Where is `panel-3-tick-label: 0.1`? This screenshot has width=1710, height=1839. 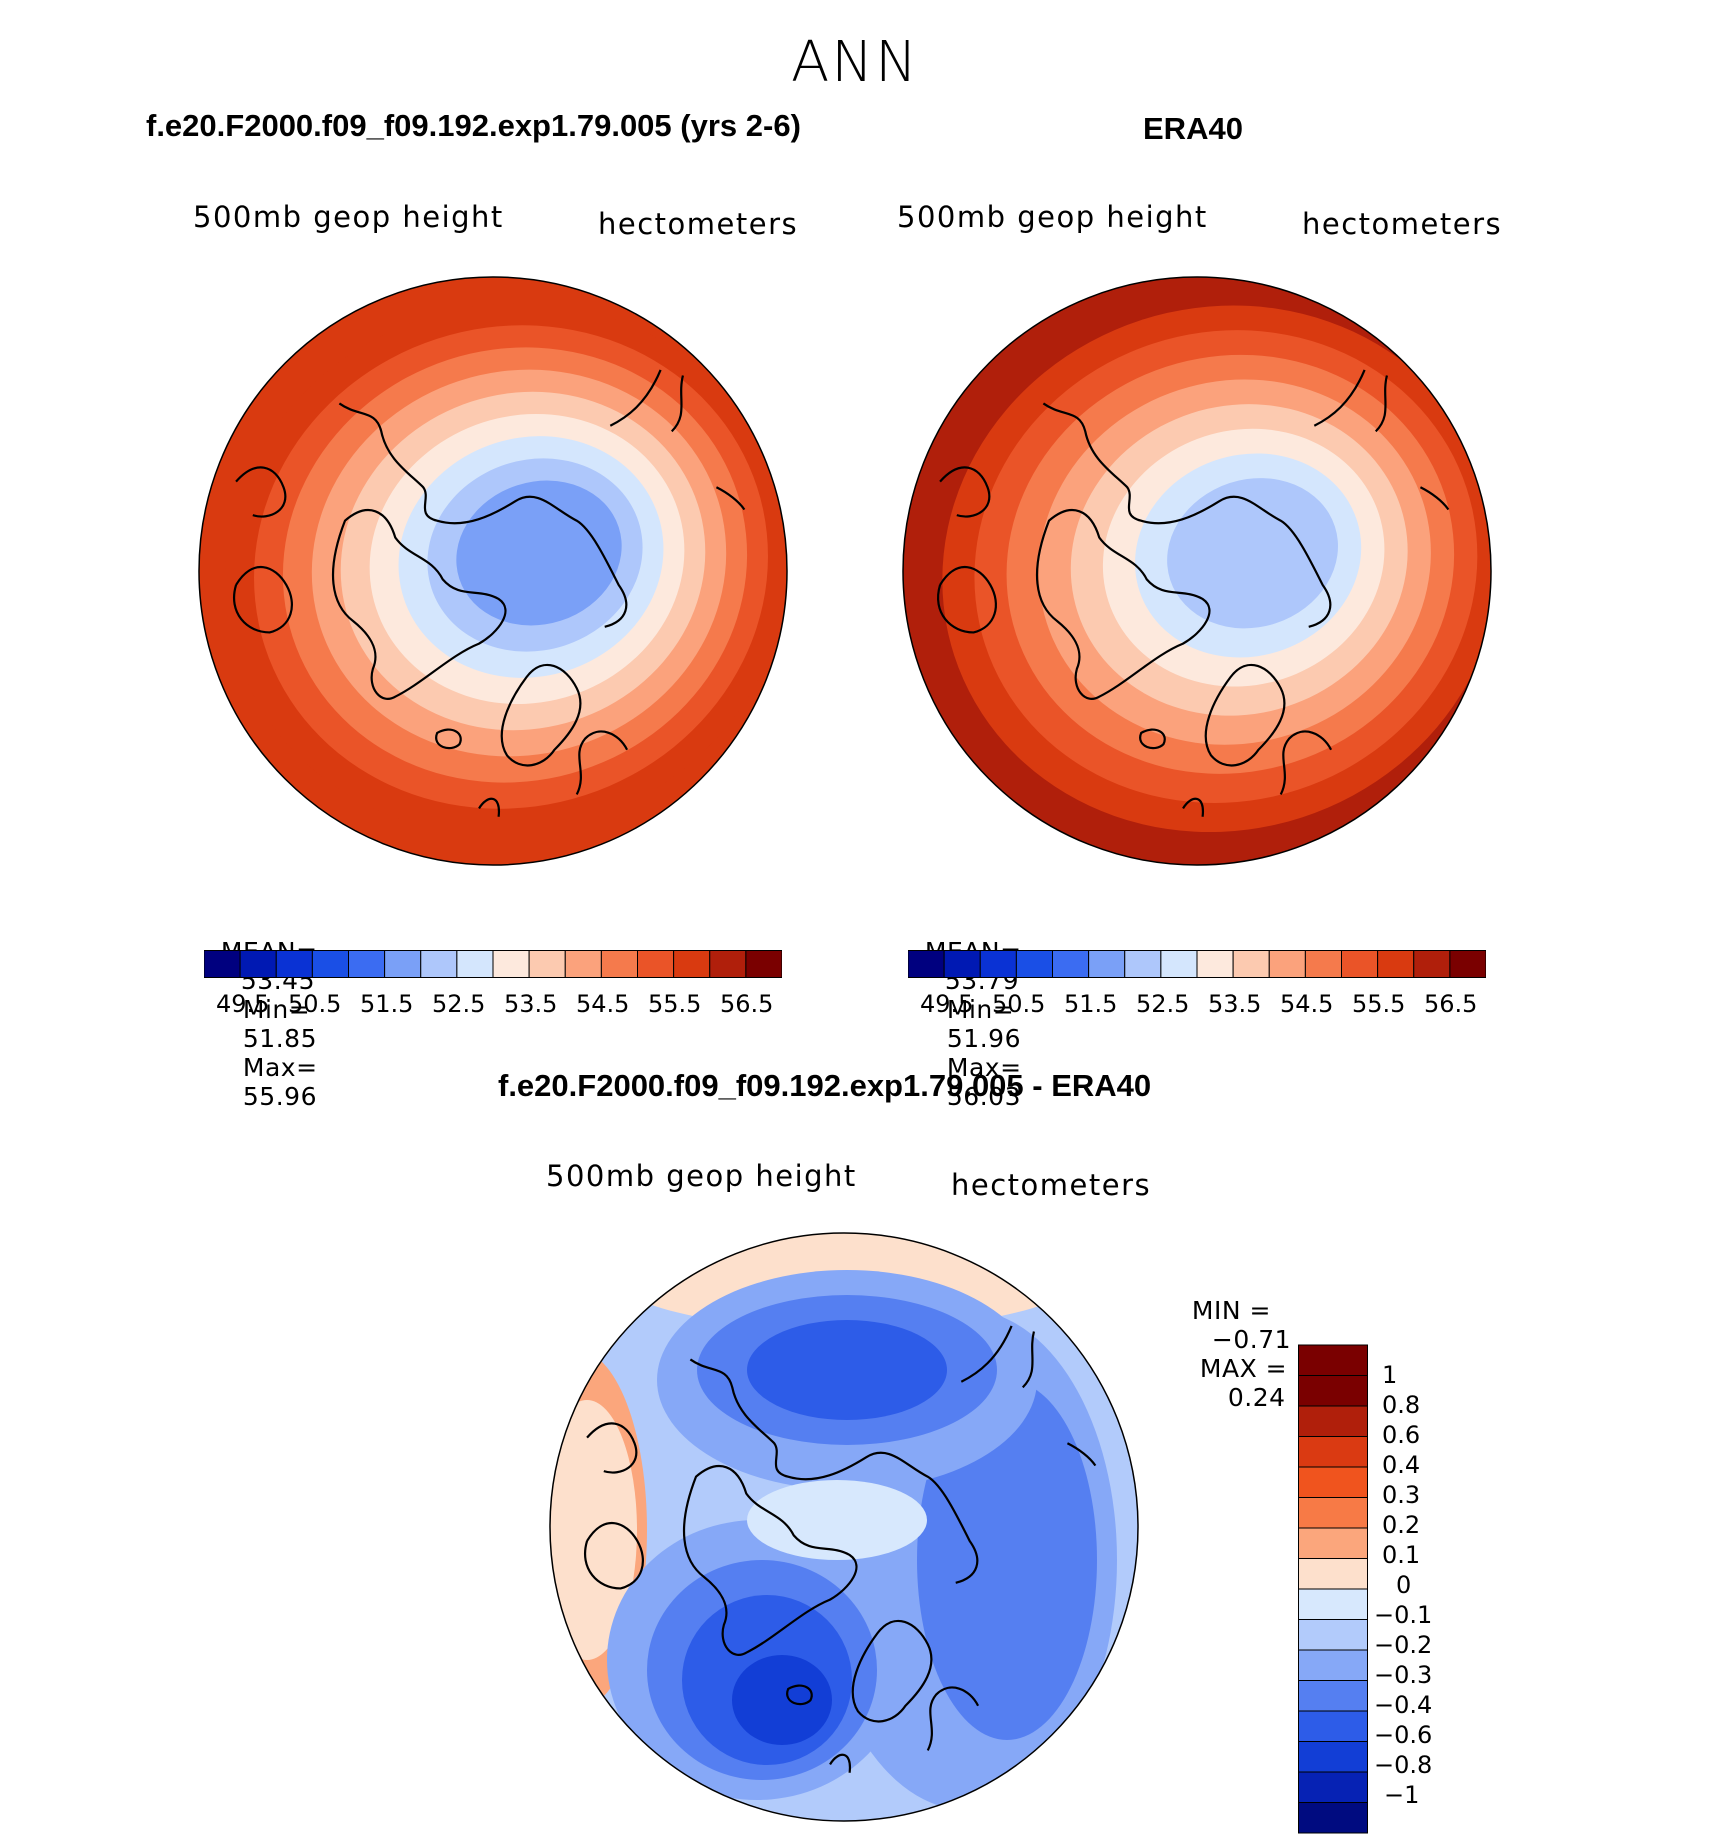 panel-3-tick-label: 0.1 is located at coordinates (1401, 1555).